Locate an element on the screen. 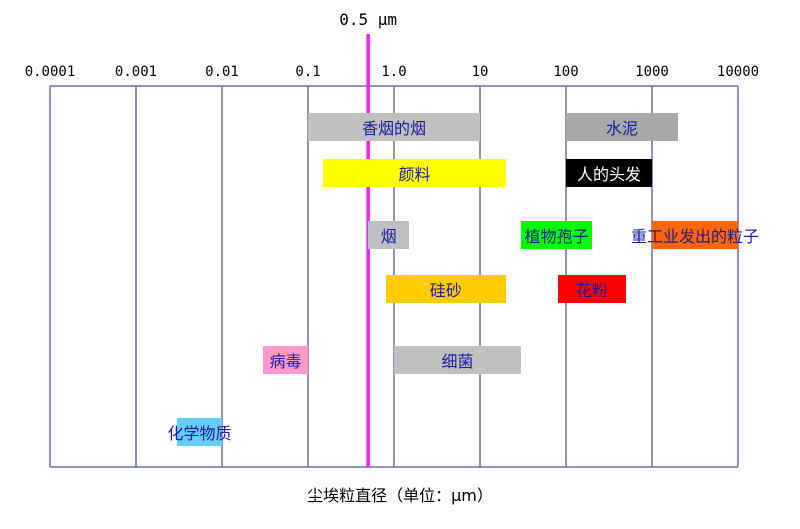 The width and height of the screenshot is (800, 529). tick-label: 0.0001 is located at coordinates (50, 72).